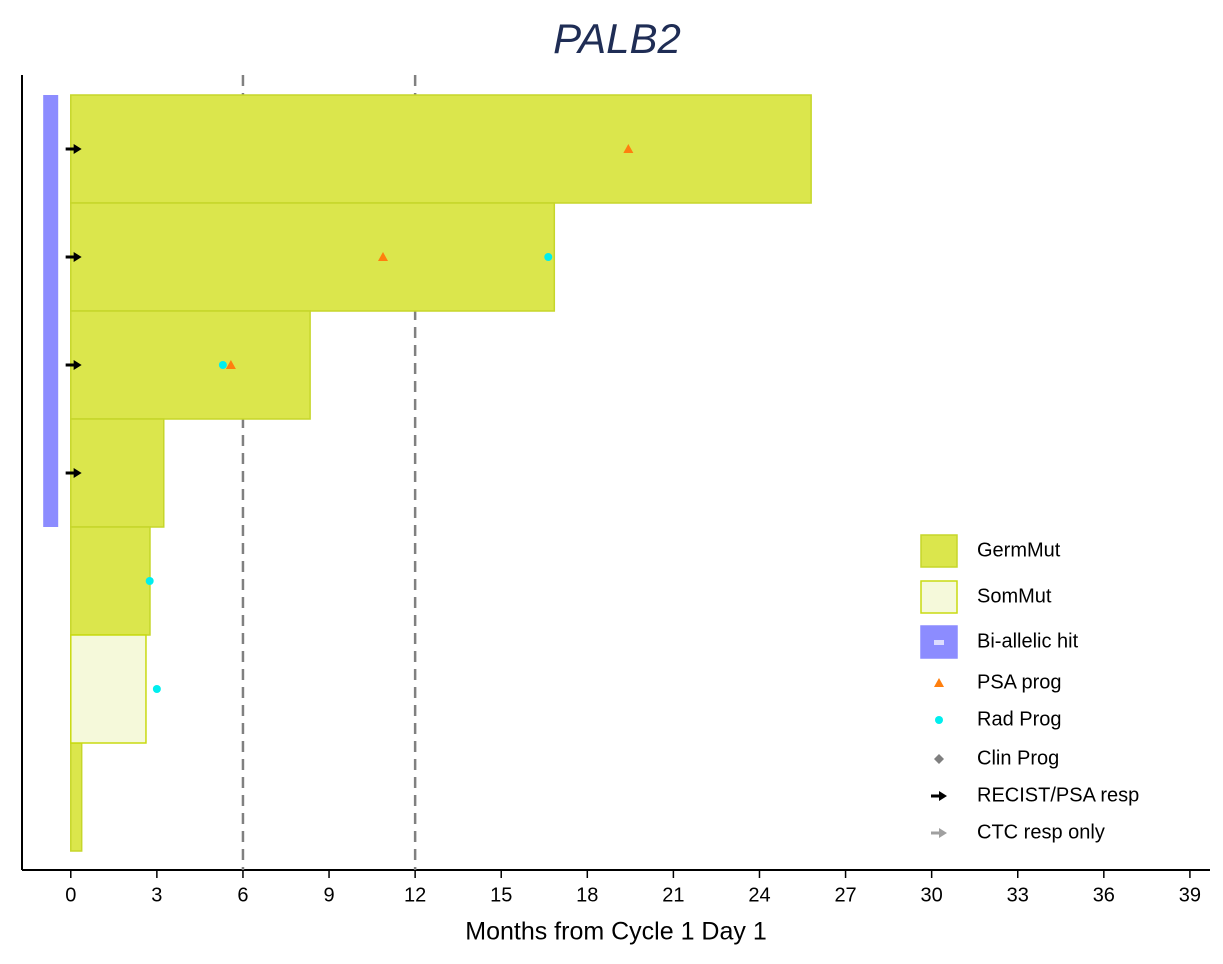 The height and width of the screenshot is (964, 1223). I want to click on legend-swatch-dash, so click(939, 642).